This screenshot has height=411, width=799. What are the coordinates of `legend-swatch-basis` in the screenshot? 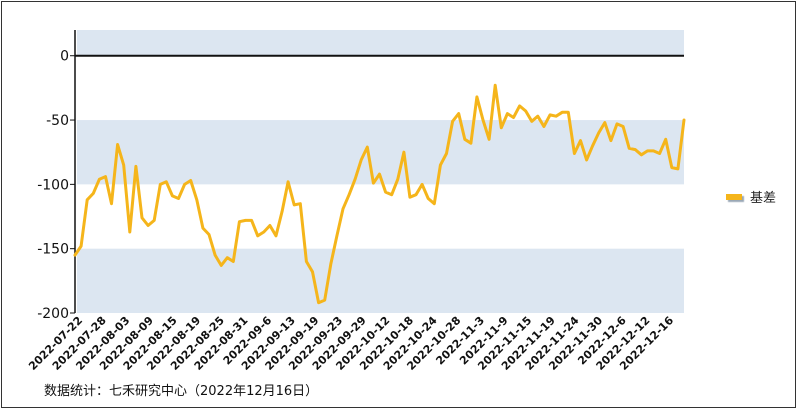 It's located at (734, 196).